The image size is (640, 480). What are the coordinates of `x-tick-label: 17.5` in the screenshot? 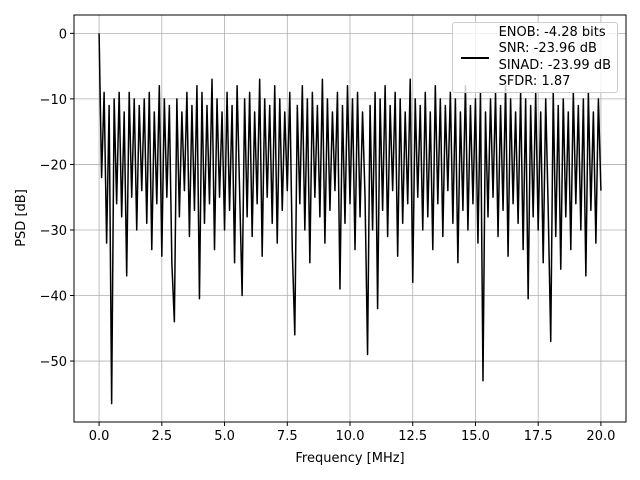 It's located at (538, 436).